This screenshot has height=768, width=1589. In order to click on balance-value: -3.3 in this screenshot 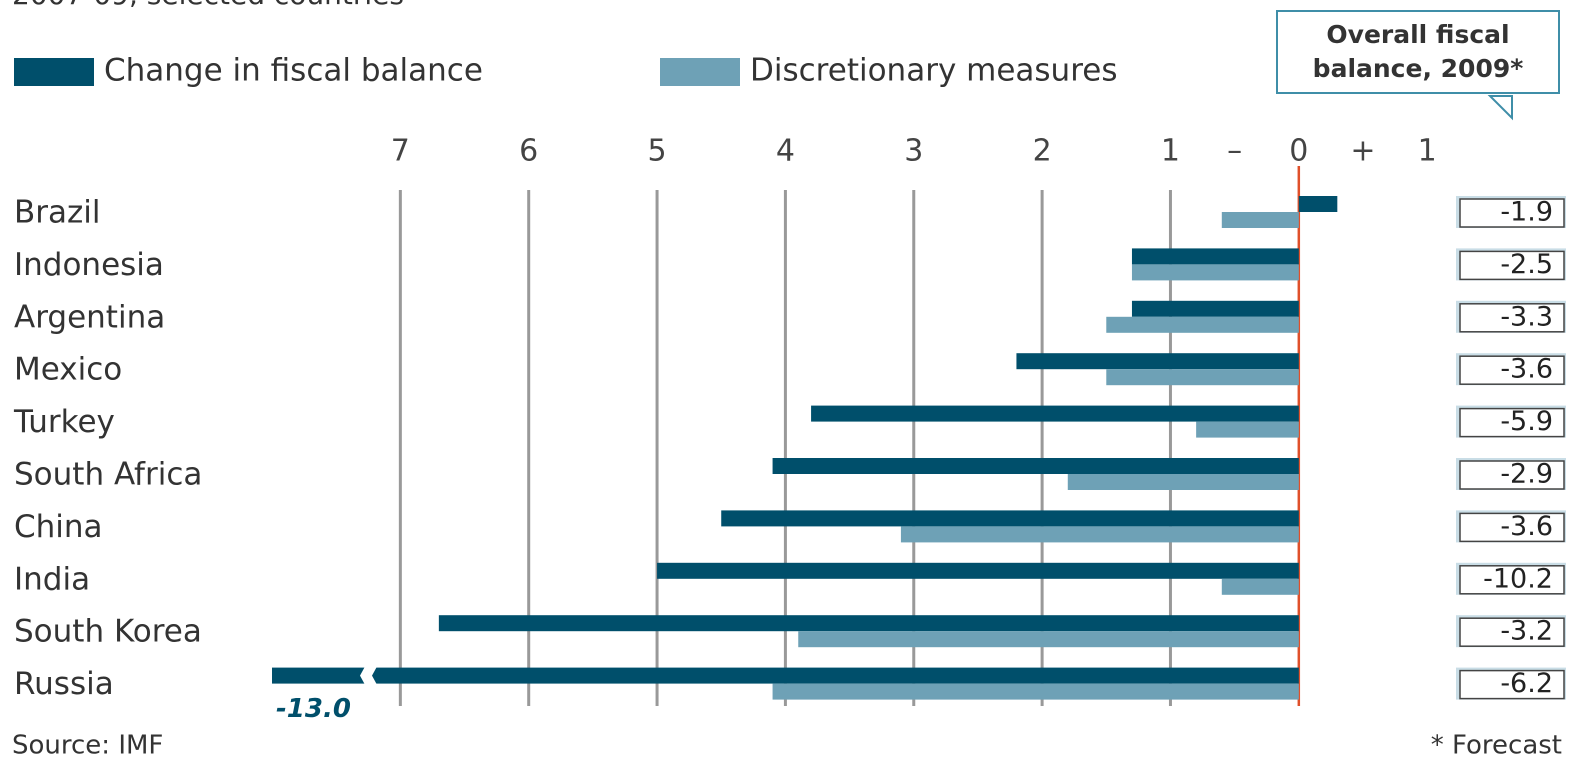, I will do `click(1526, 316)`.